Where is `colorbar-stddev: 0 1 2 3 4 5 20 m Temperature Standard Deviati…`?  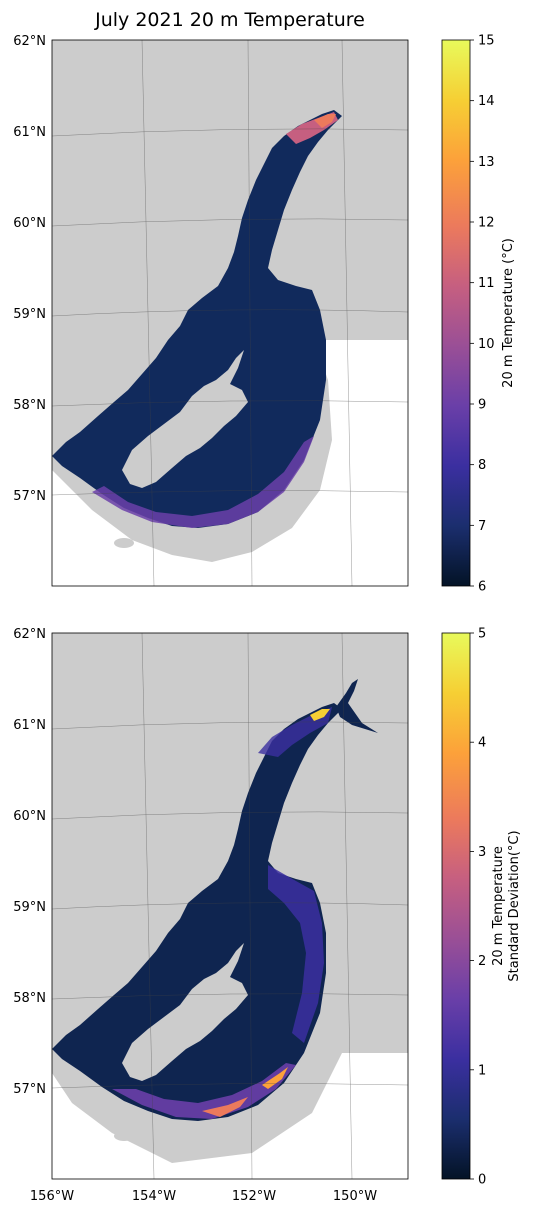 colorbar-stddev: 0 1 2 3 4 5 20 m Temperature Standard Deviati… is located at coordinates (481, 907).